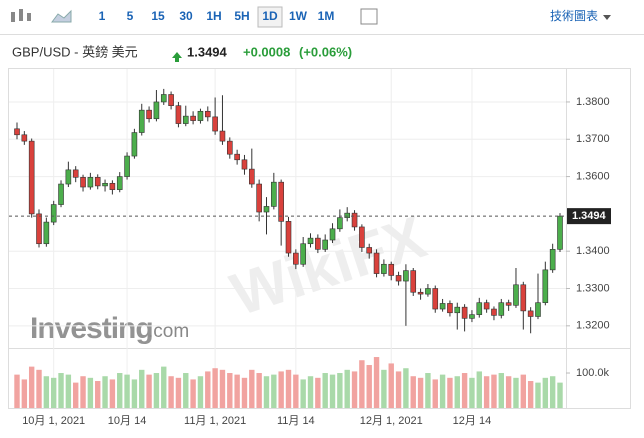 The height and width of the screenshot is (438, 644). I want to click on interval: 5H, so click(241, 16).